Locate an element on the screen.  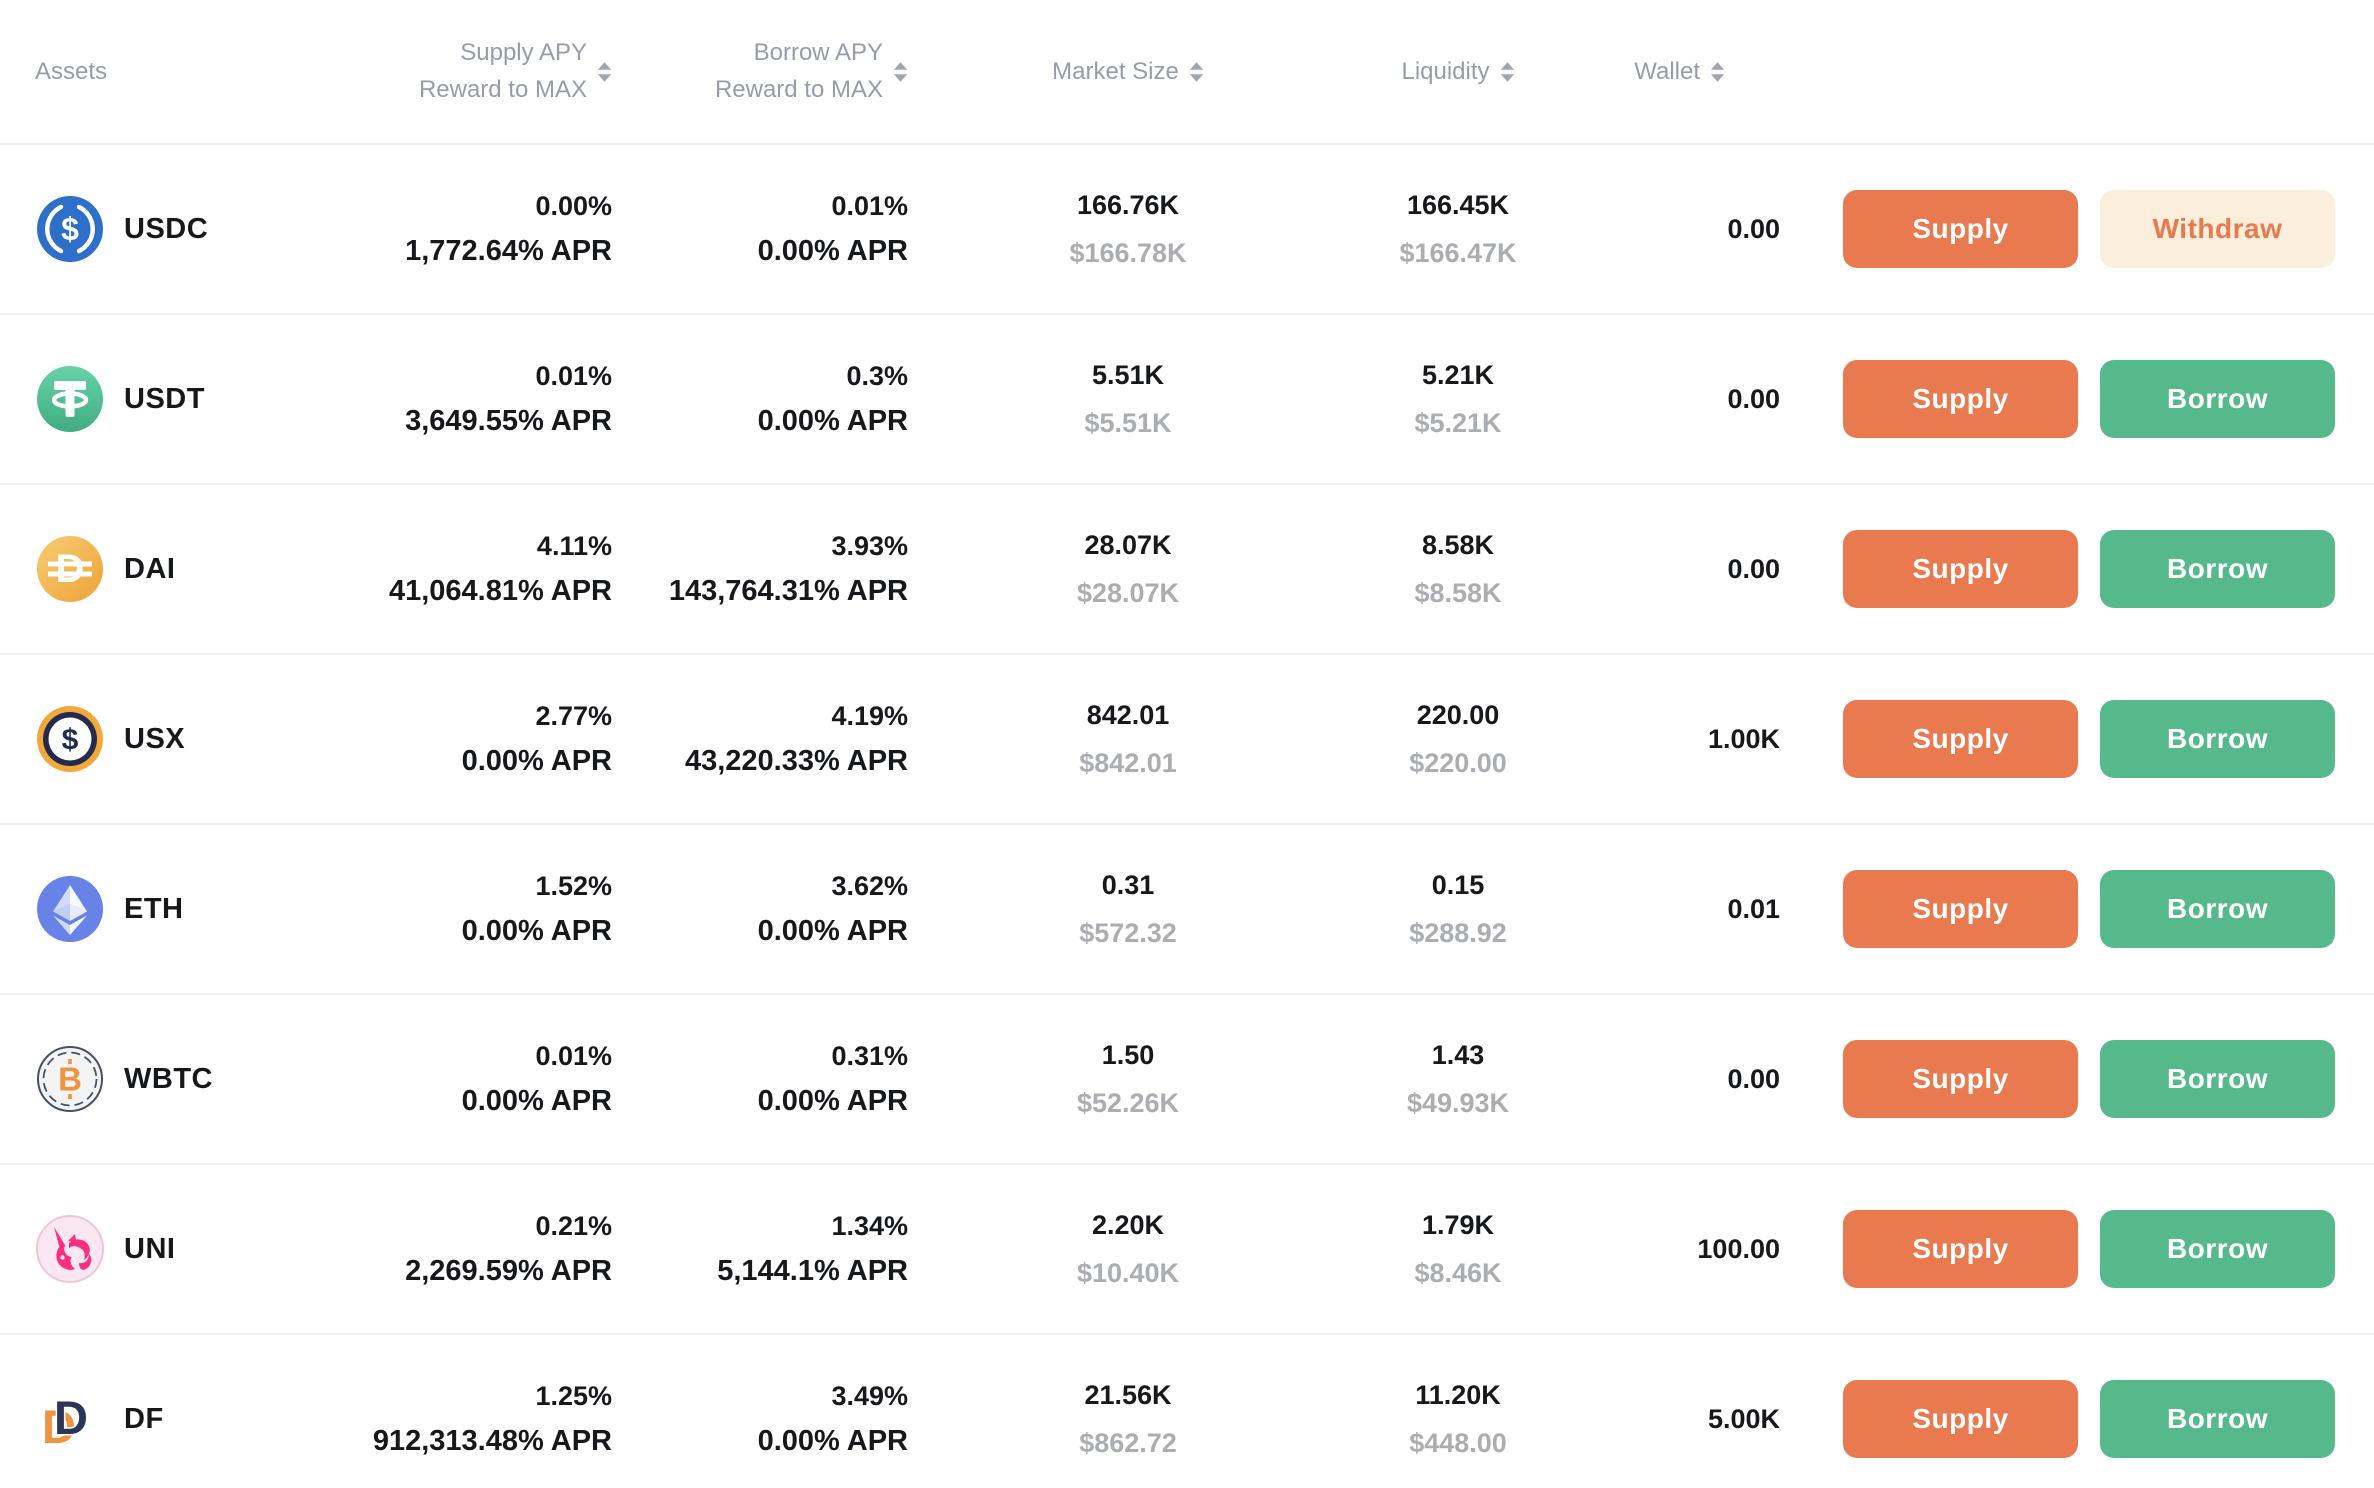
market-size-cell: 842.01 $842.01 is located at coordinates (1128, 739).